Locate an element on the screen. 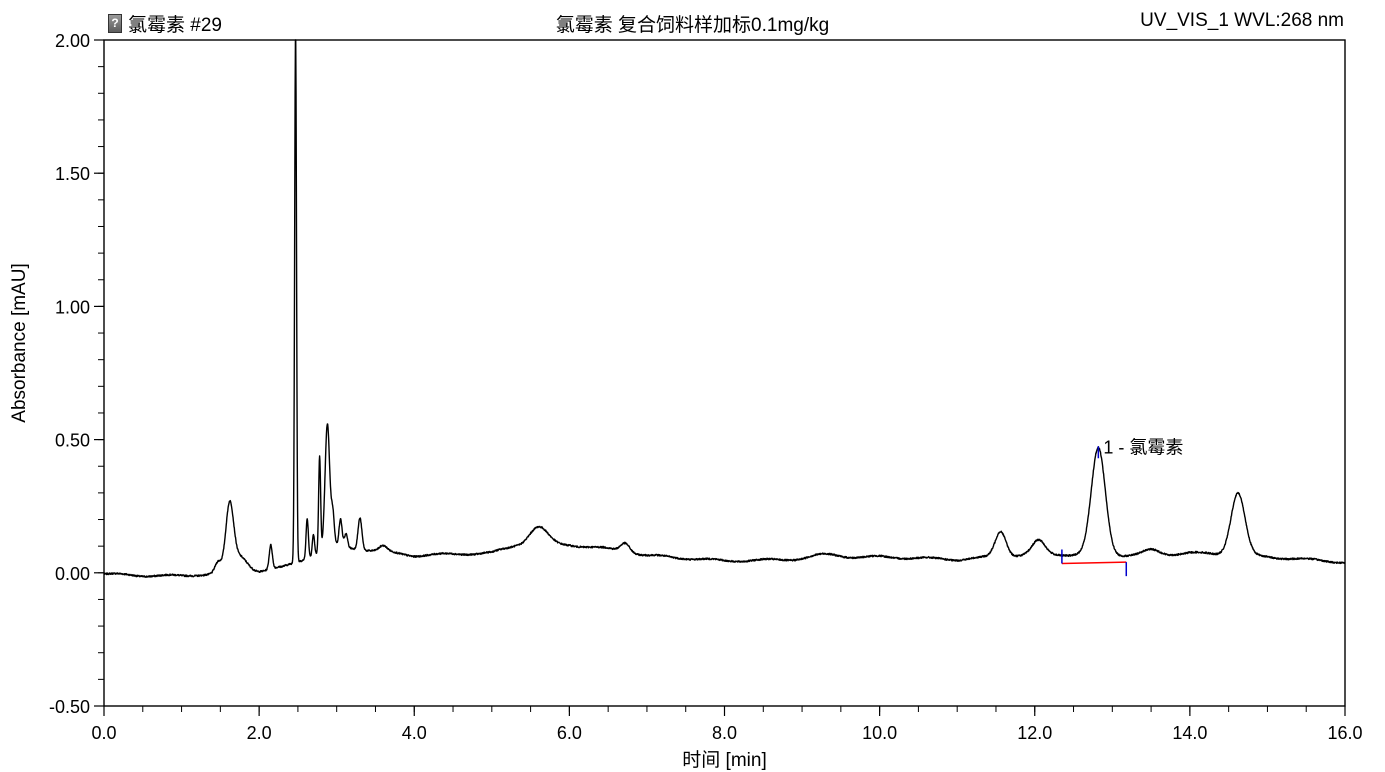 Image resolution: width=1385 pixels, height=772 pixels. y-tick-label: 2.00 is located at coordinates (72, 41).